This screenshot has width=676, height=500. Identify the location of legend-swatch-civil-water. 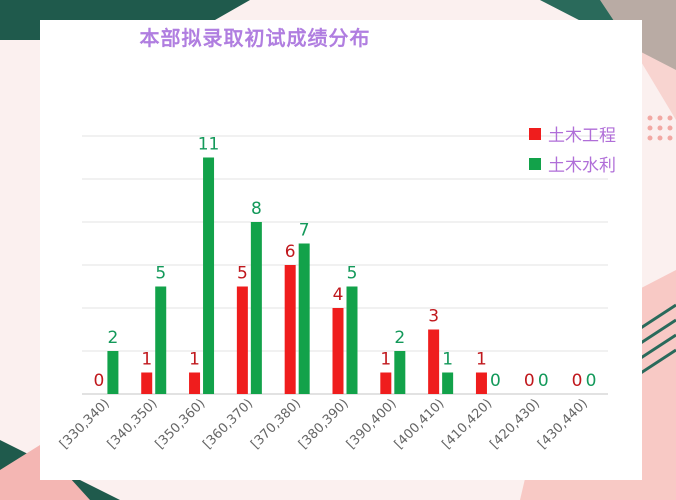
(535, 164).